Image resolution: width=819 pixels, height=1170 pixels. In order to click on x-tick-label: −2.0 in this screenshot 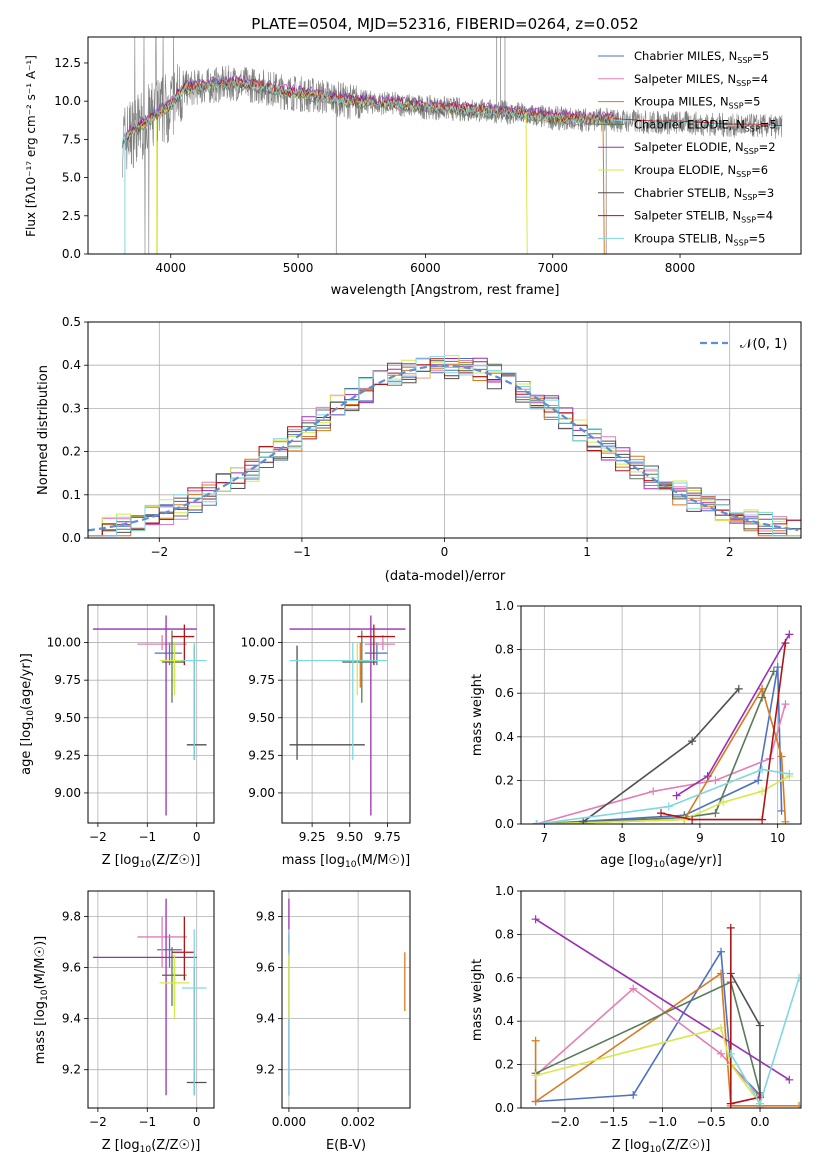, I will do `click(564, 1122)`.